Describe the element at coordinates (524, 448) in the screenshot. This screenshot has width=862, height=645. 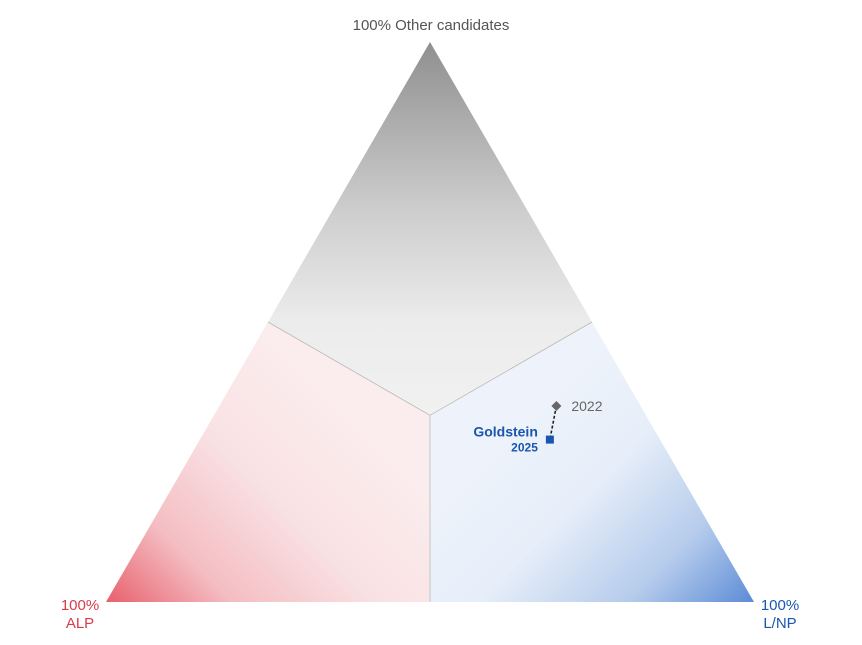
I see `point-2025-label: 2025` at that location.